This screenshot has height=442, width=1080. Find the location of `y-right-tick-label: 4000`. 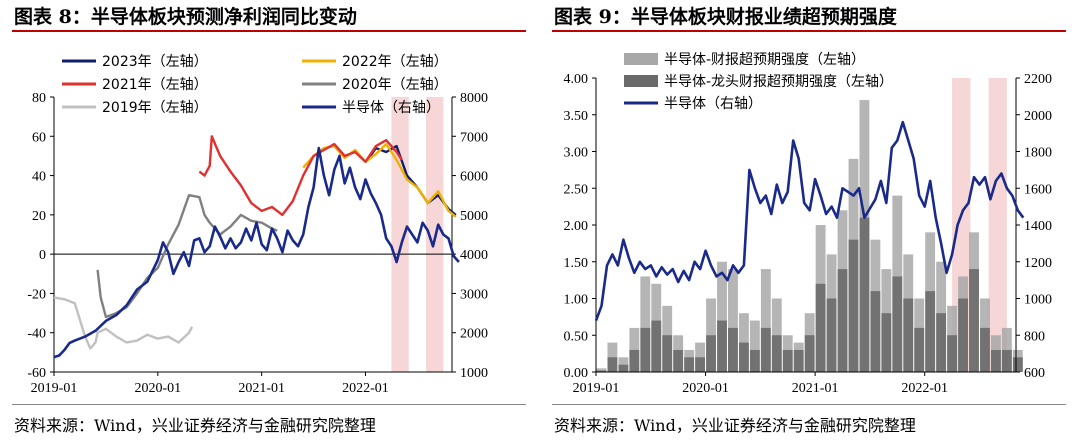

y-right-tick-label: 4000 is located at coordinates (474, 255).